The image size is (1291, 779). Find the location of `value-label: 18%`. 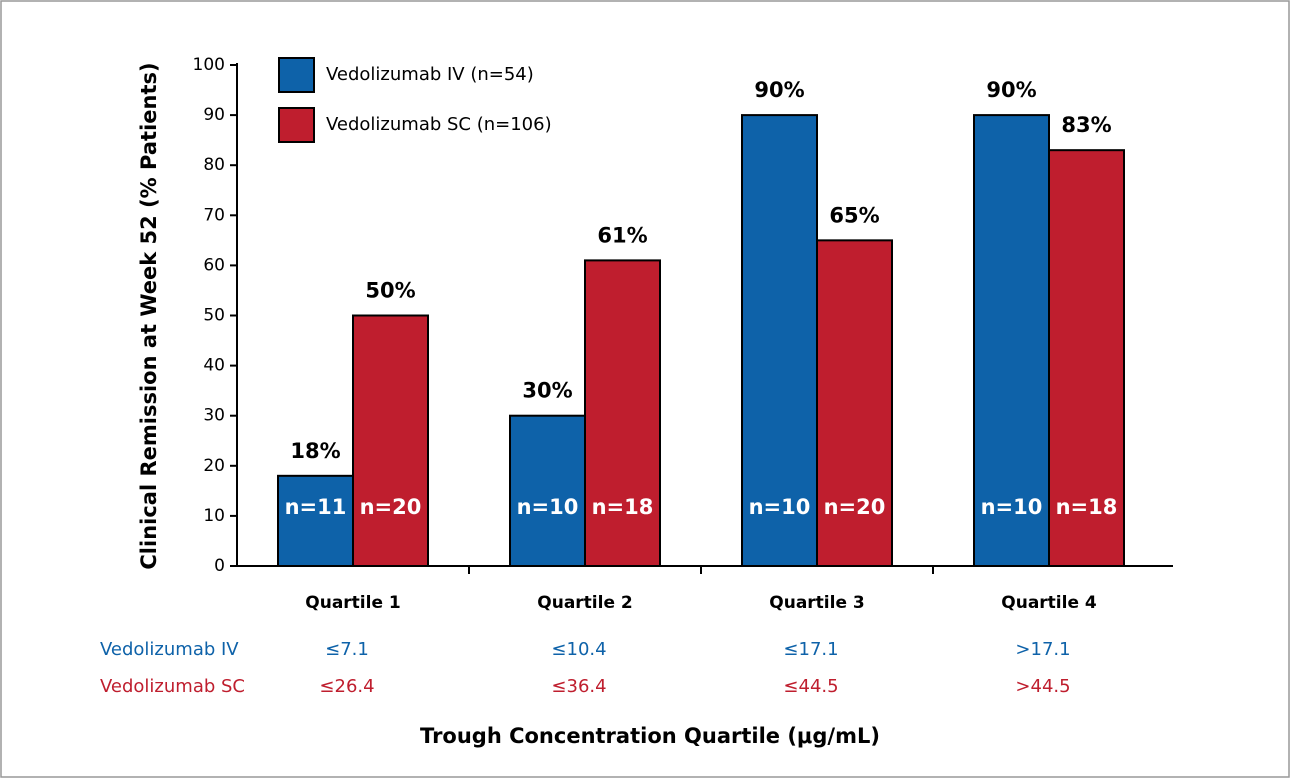

value-label: 18% is located at coordinates (315, 451).